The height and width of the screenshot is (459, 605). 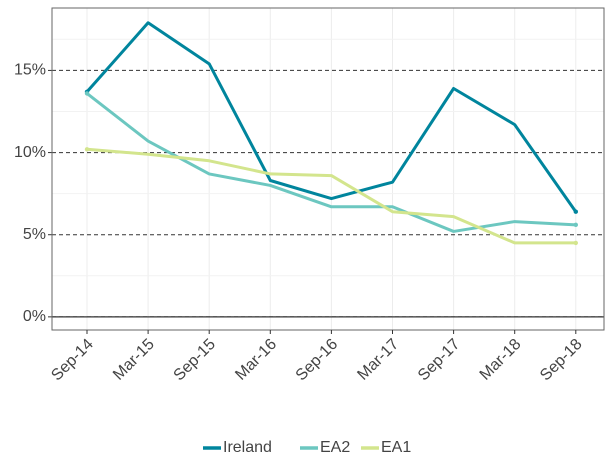 I want to click on x-tick-label: Mar-18, so click(x=501, y=360).